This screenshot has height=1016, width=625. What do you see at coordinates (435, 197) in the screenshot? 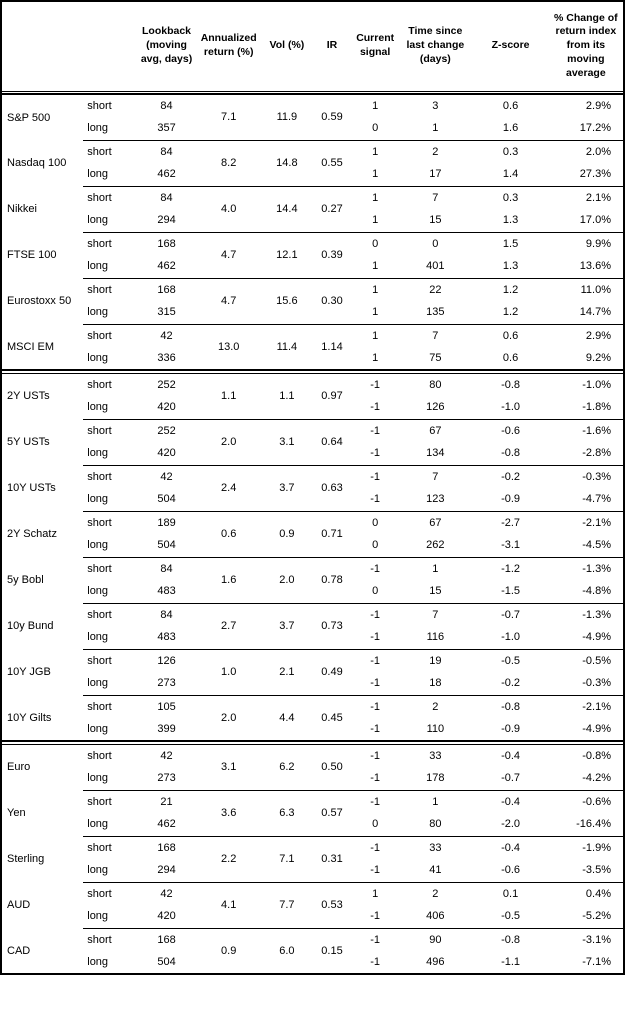
I see `time-since-value: 7` at bounding box center [435, 197].